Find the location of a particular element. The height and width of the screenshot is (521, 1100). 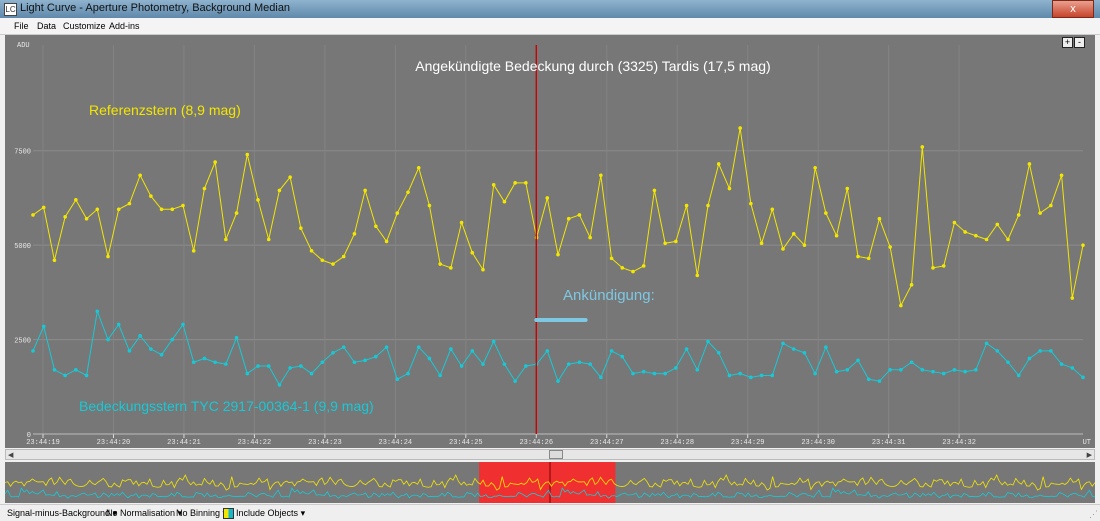

zoom-out-button: - is located at coordinates (1079, 42).